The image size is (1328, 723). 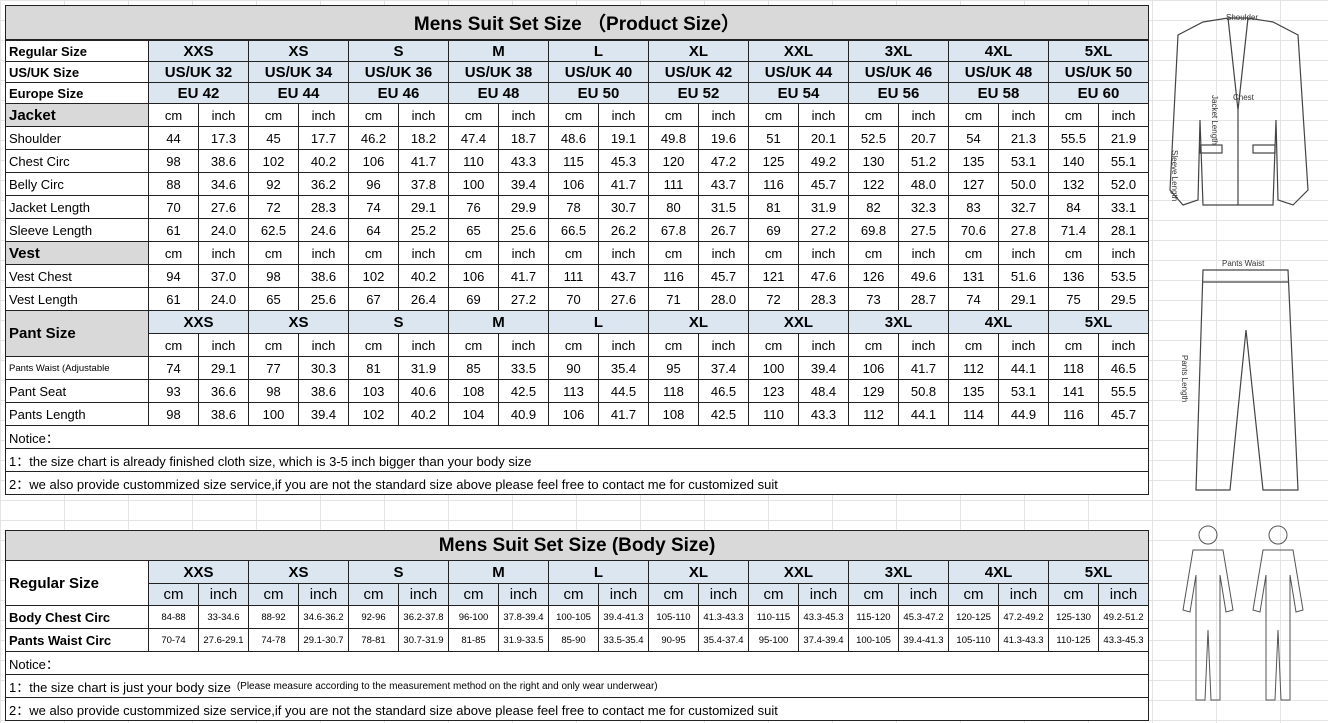 What do you see at coordinates (523, 414) in the screenshot?
I see `table-cell: 40.9` at bounding box center [523, 414].